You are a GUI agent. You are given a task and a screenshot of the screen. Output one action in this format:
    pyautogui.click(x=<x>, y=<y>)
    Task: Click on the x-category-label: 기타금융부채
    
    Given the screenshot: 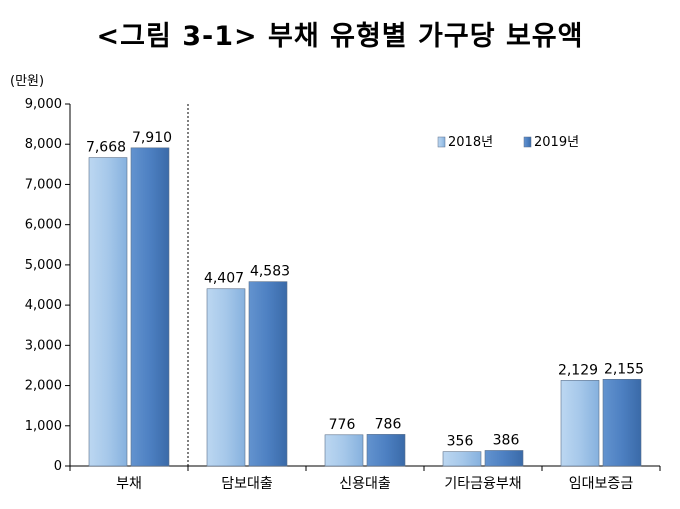 What is the action you would take?
    pyautogui.click(x=482, y=484)
    